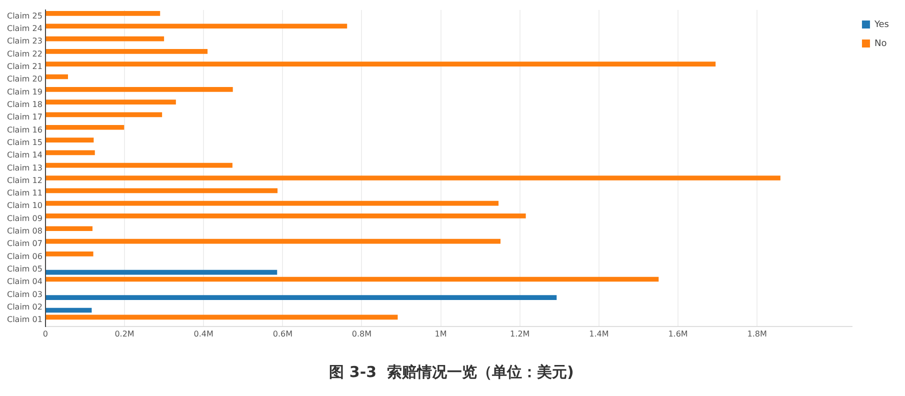  What do you see at coordinates (45, 333) in the screenshot?
I see `x-tick-label: 0` at bounding box center [45, 333].